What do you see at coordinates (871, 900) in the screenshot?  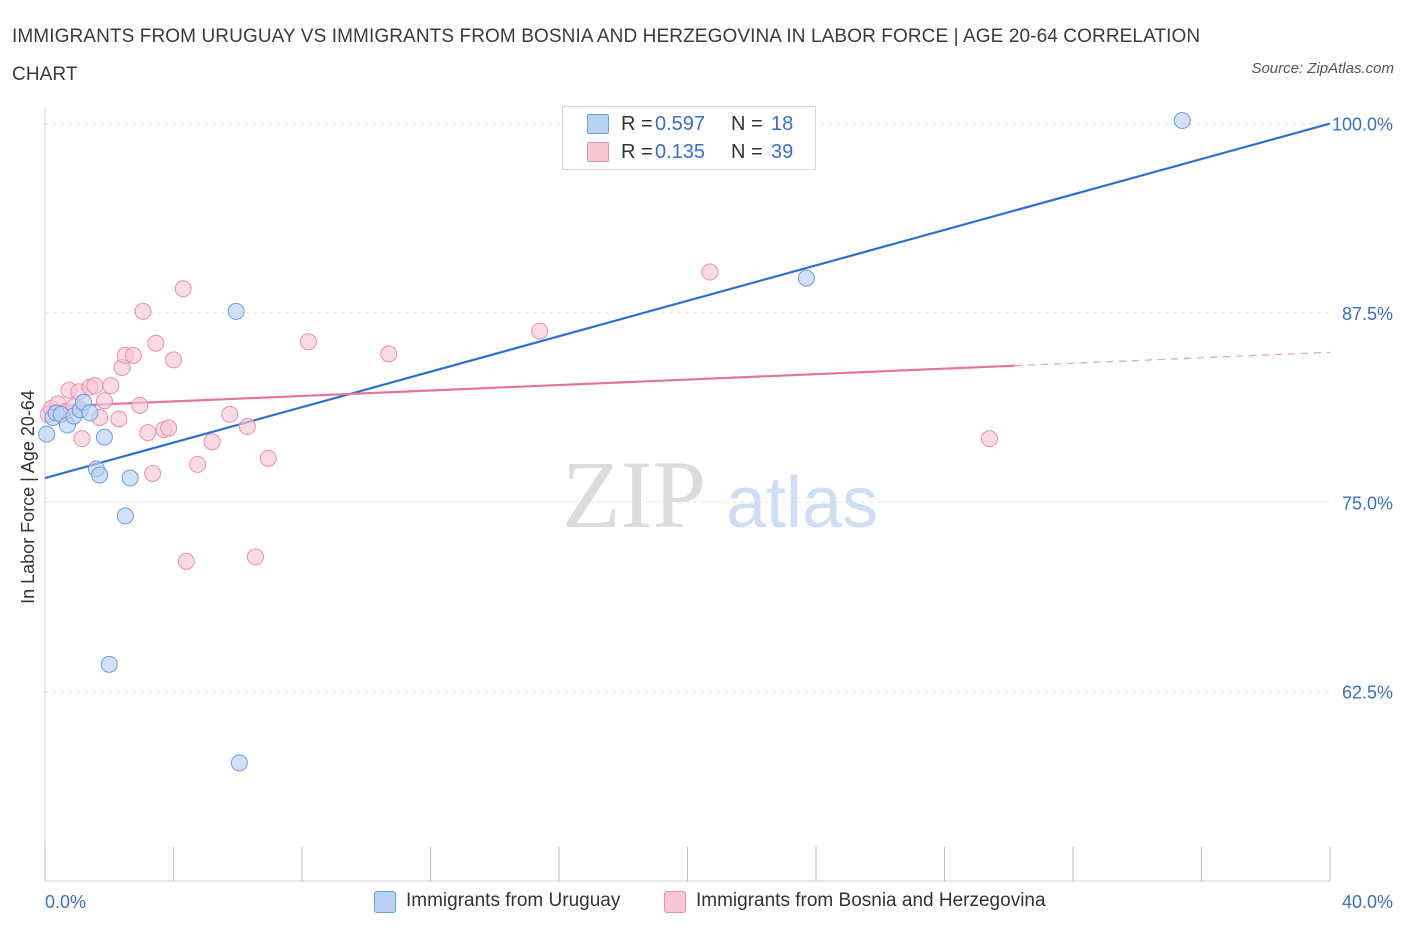 I see `bottom-legend-label-bosnia: Immigrants from Bosnia and Herzegovina` at bounding box center [871, 900].